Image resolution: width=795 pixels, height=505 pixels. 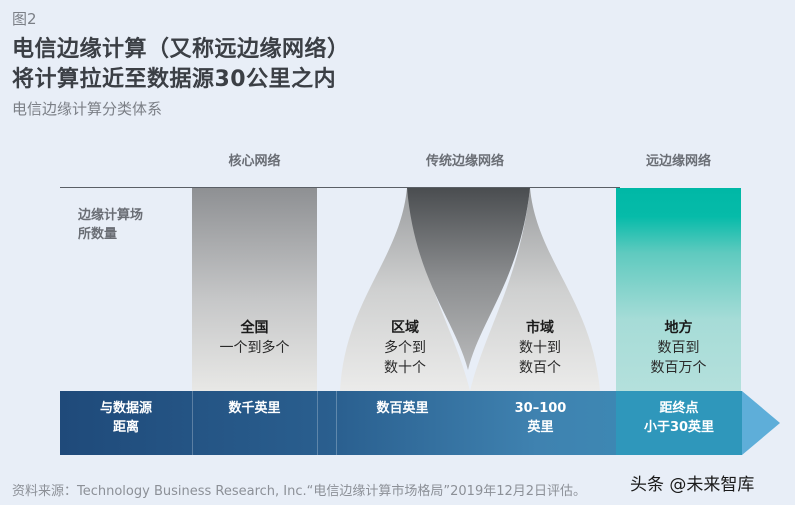 What do you see at coordinates (679, 427) in the screenshot?
I see `distance-far-value-2: 小于30英里` at bounding box center [679, 427].